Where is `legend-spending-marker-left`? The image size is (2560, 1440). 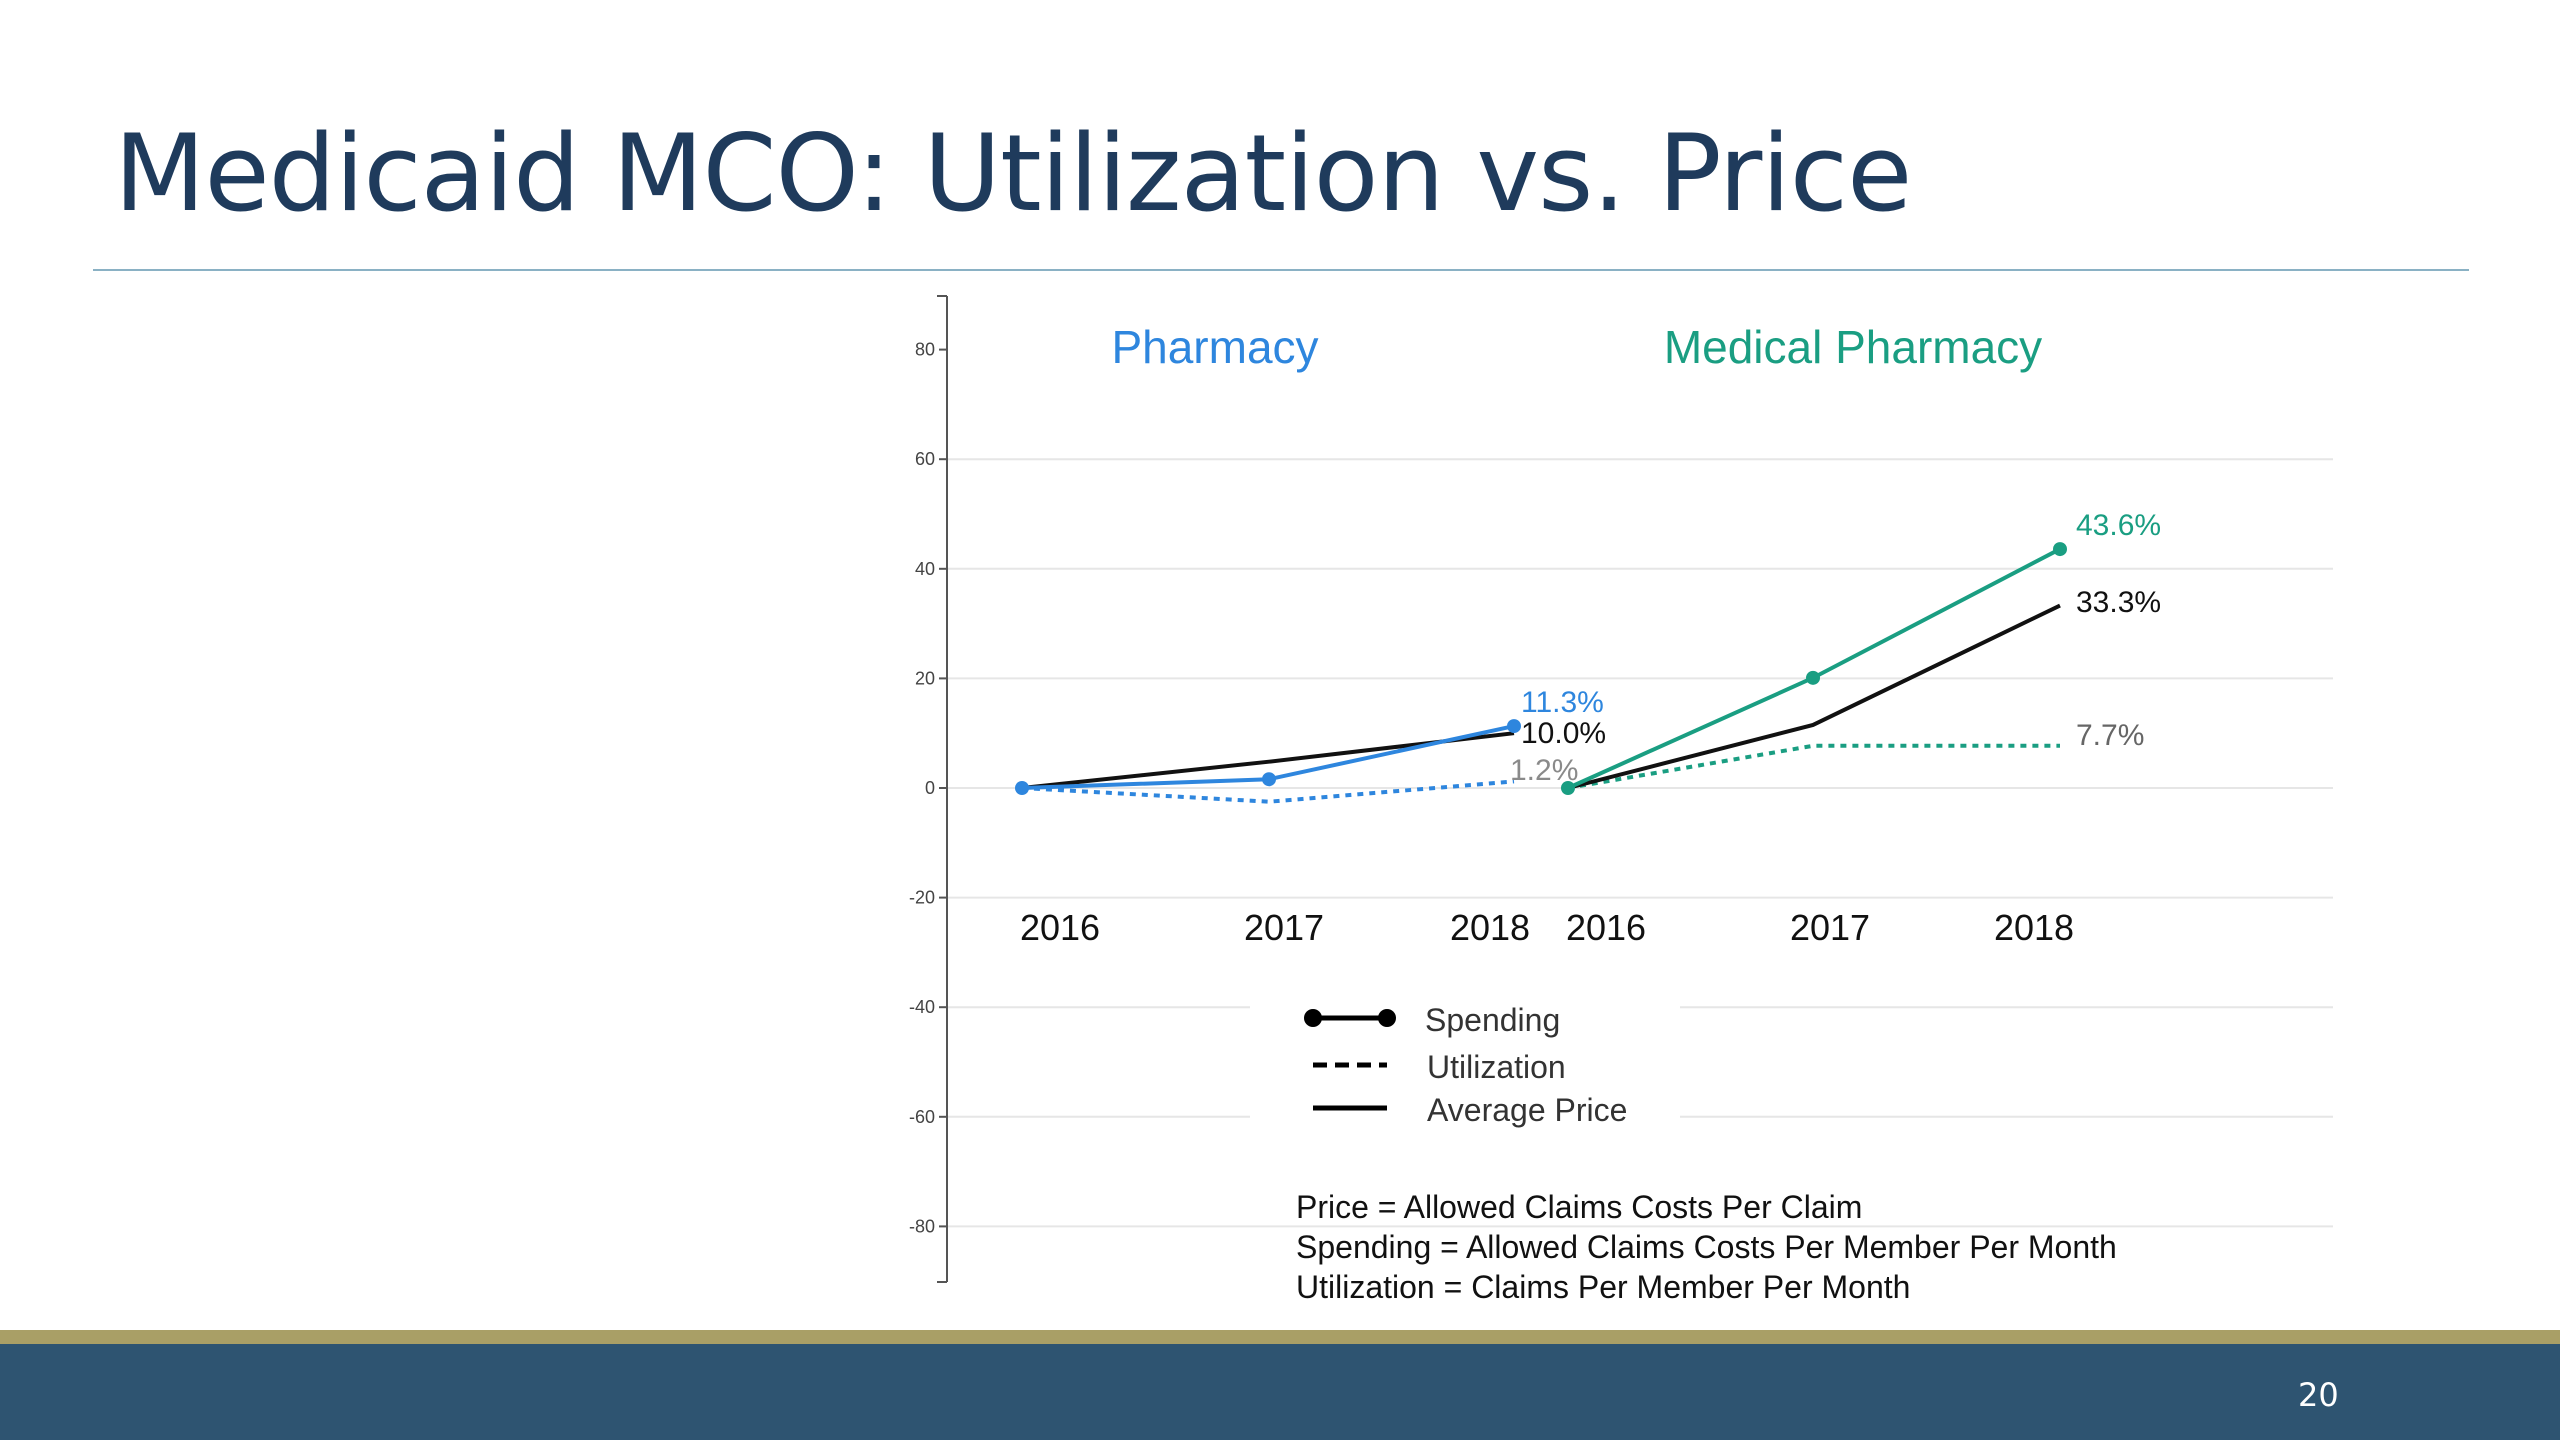 legend-spending-marker-left is located at coordinates (1313, 1018).